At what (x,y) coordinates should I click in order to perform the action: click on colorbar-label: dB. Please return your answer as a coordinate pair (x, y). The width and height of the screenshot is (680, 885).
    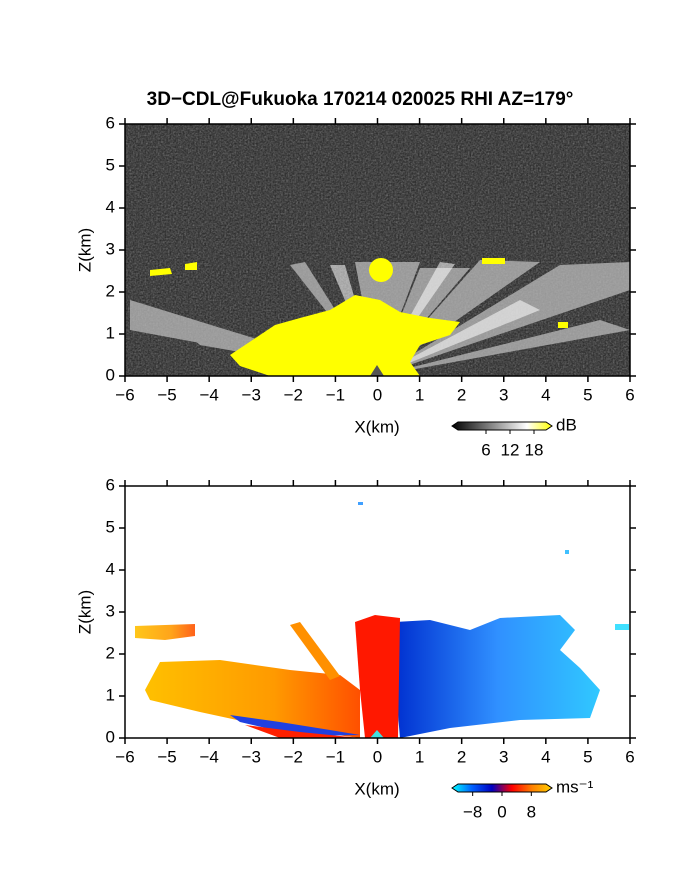
    Looking at the image, I should click on (566, 424).